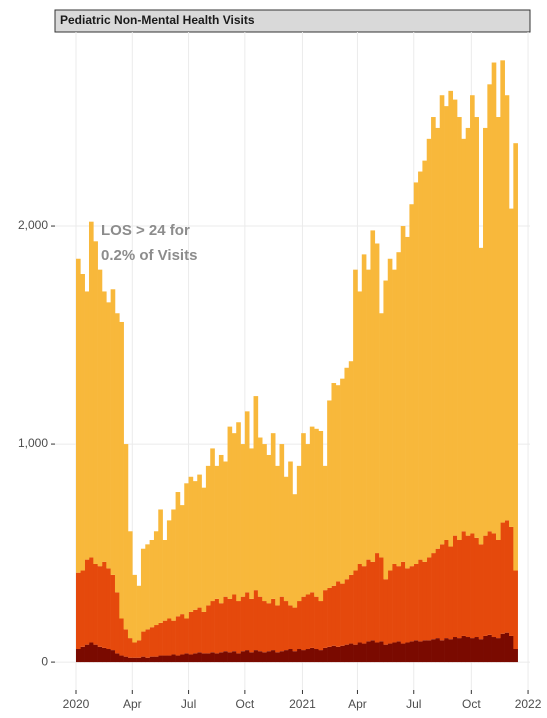 The image size is (547, 718). Describe the element at coordinates (157, 20) in the screenshot. I see `chart-title: Pediatric Non-Mental Health Visits` at that location.